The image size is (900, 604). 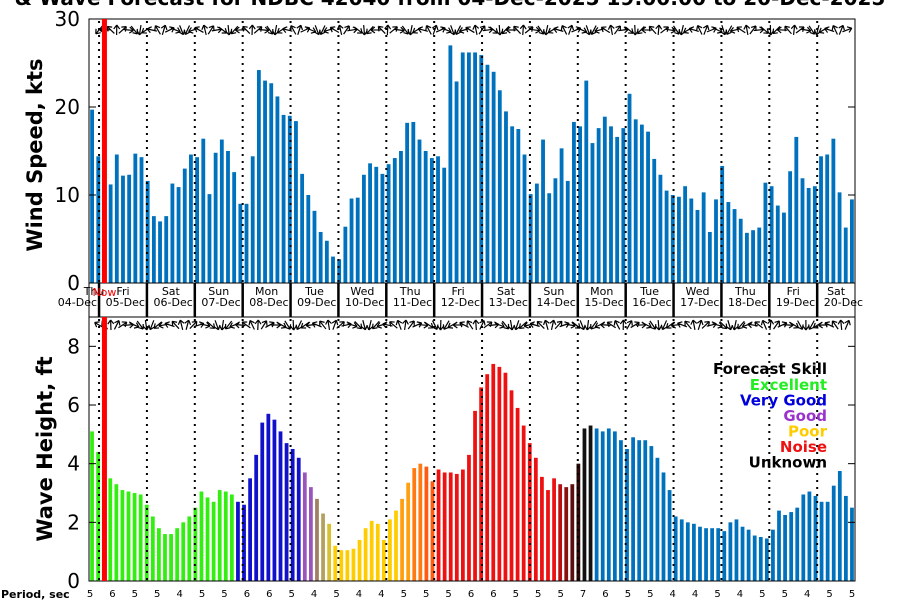 What do you see at coordinates (316, 302) in the screenshot?
I see `date-label: 09-Dec` at bounding box center [316, 302].